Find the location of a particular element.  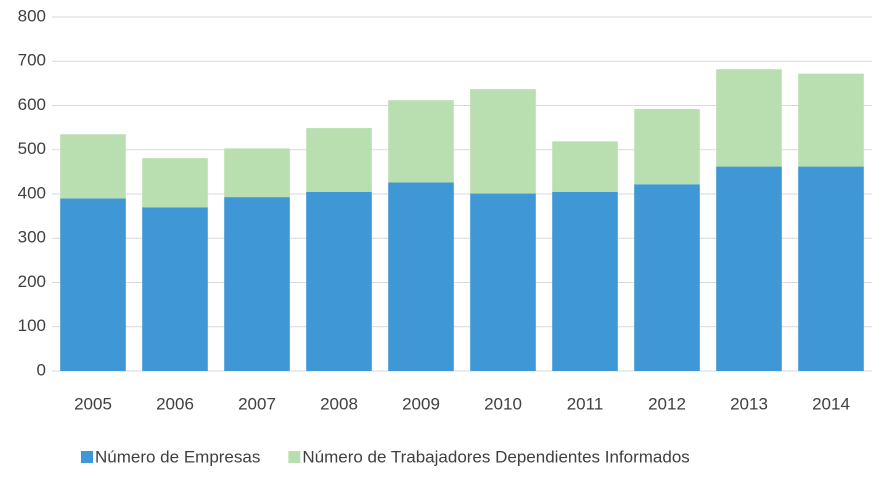

x-tick-label: 2005 is located at coordinates (93, 403).